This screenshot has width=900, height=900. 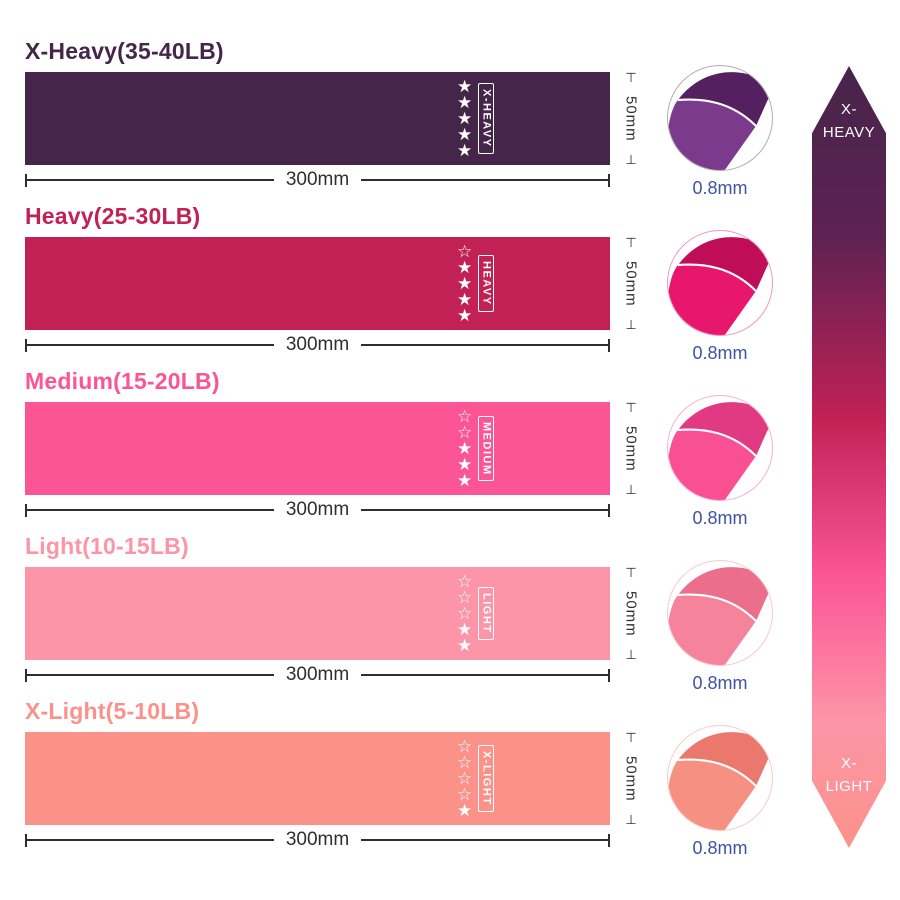 I want to click on band-tag-label: X-LIGHT, so click(x=486, y=778).